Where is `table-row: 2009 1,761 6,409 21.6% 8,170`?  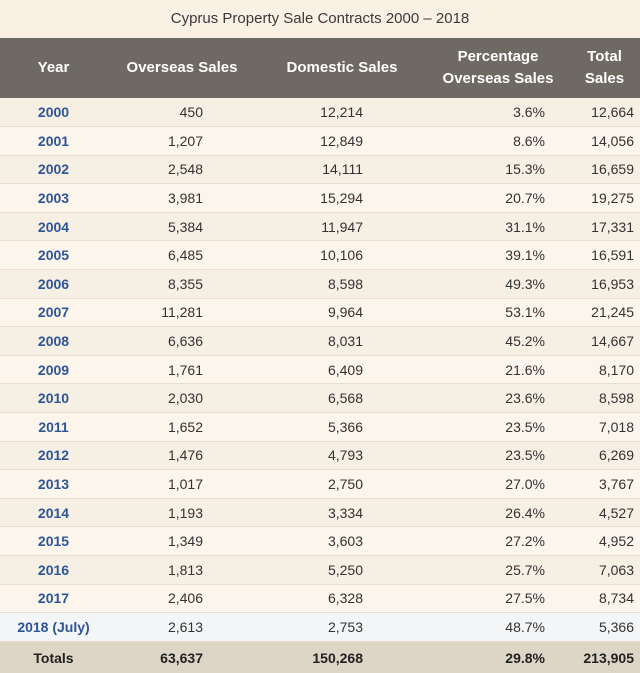 table-row: 2009 1,761 6,409 21.6% 8,170 is located at coordinates (320, 370).